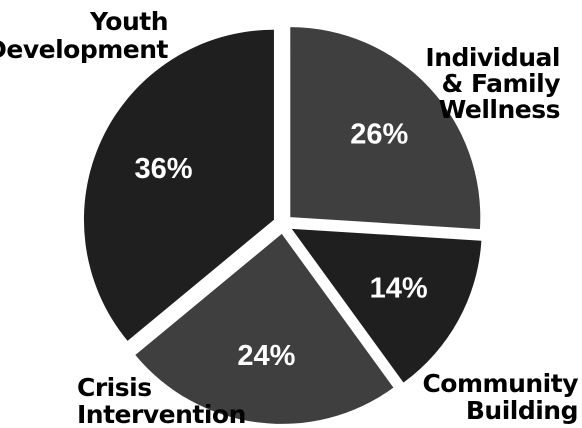 The width and height of the screenshot is (582, 428). I want to click on slice-category-label: Community Building, so click(500, 397).